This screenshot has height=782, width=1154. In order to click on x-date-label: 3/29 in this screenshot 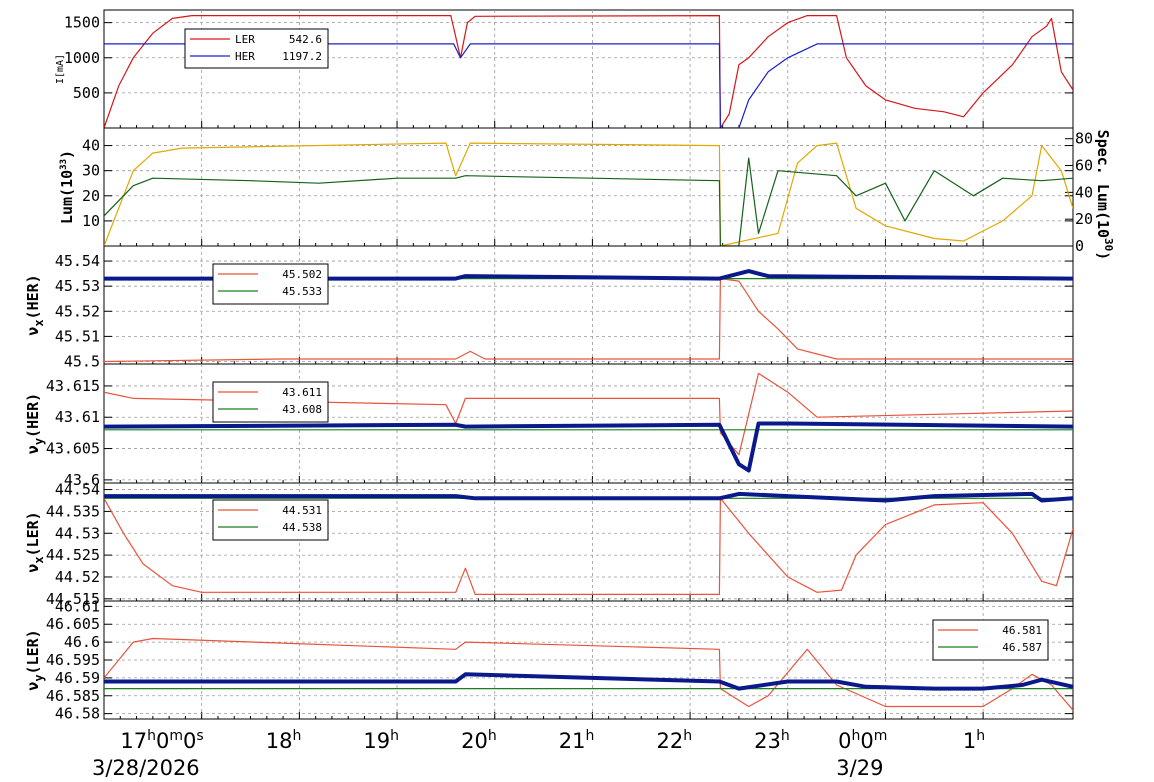, I will do `click(859, 768)`.